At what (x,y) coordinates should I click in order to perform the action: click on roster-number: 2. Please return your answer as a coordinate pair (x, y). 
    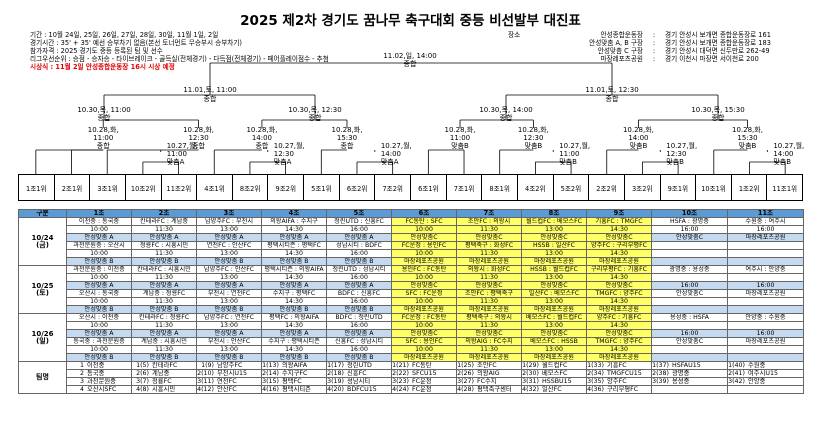
    Looking at the image, I should click on (81, 373).